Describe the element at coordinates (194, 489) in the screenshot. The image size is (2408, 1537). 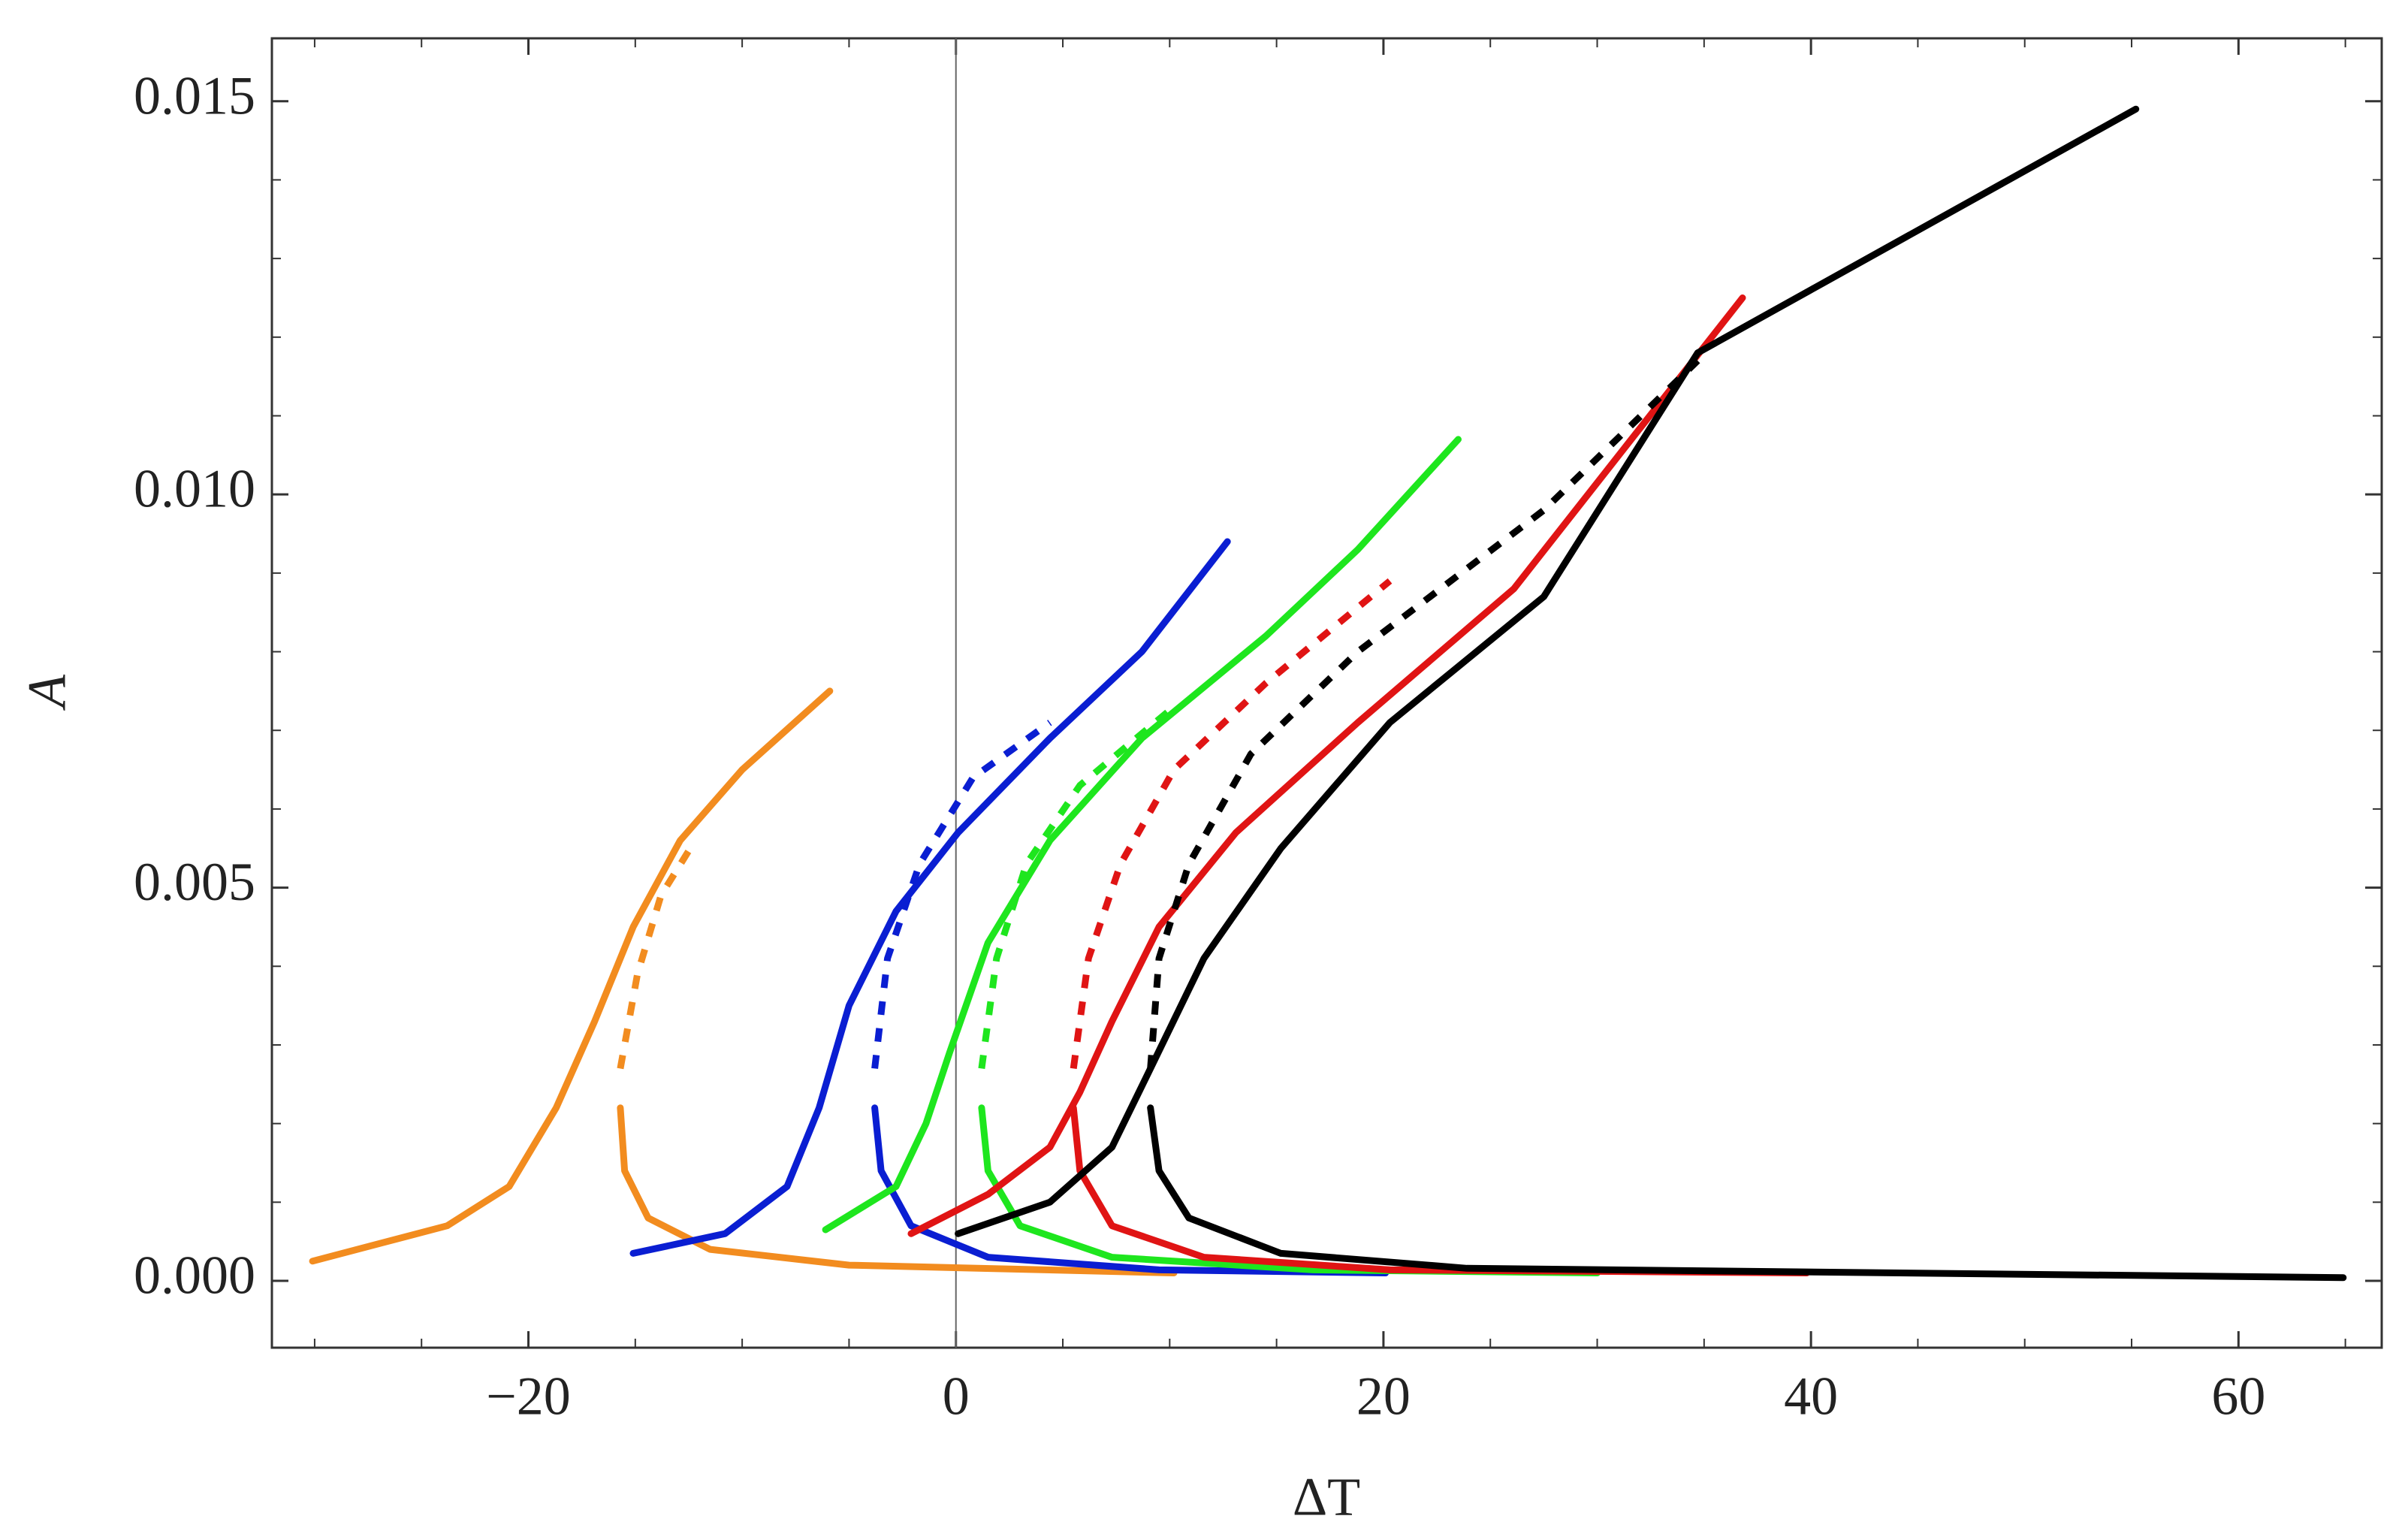
I see `y-tick-label: 0.010` at that location.